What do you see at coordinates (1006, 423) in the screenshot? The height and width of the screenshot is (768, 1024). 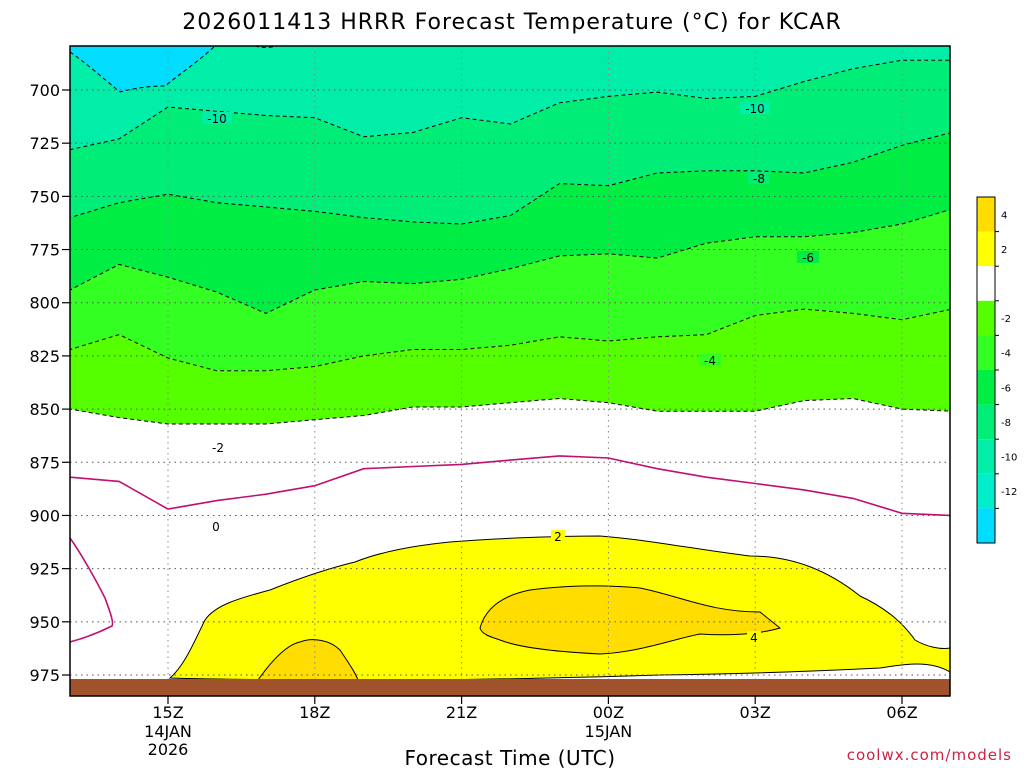 I see `legend-label-6: -8` at bounding box center [1006, 423].